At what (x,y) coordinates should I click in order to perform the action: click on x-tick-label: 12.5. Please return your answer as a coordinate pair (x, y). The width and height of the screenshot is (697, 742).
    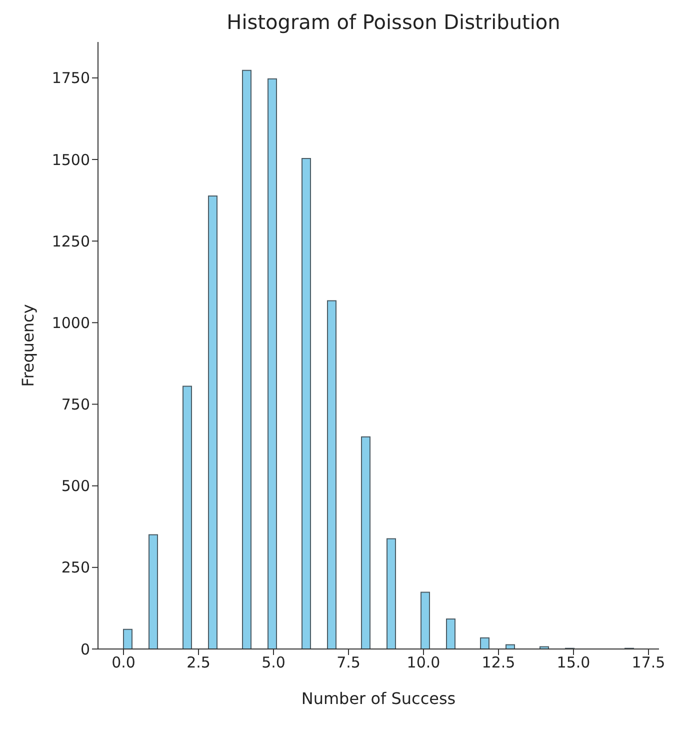
    Looking at the image, I should click on (499, 663).